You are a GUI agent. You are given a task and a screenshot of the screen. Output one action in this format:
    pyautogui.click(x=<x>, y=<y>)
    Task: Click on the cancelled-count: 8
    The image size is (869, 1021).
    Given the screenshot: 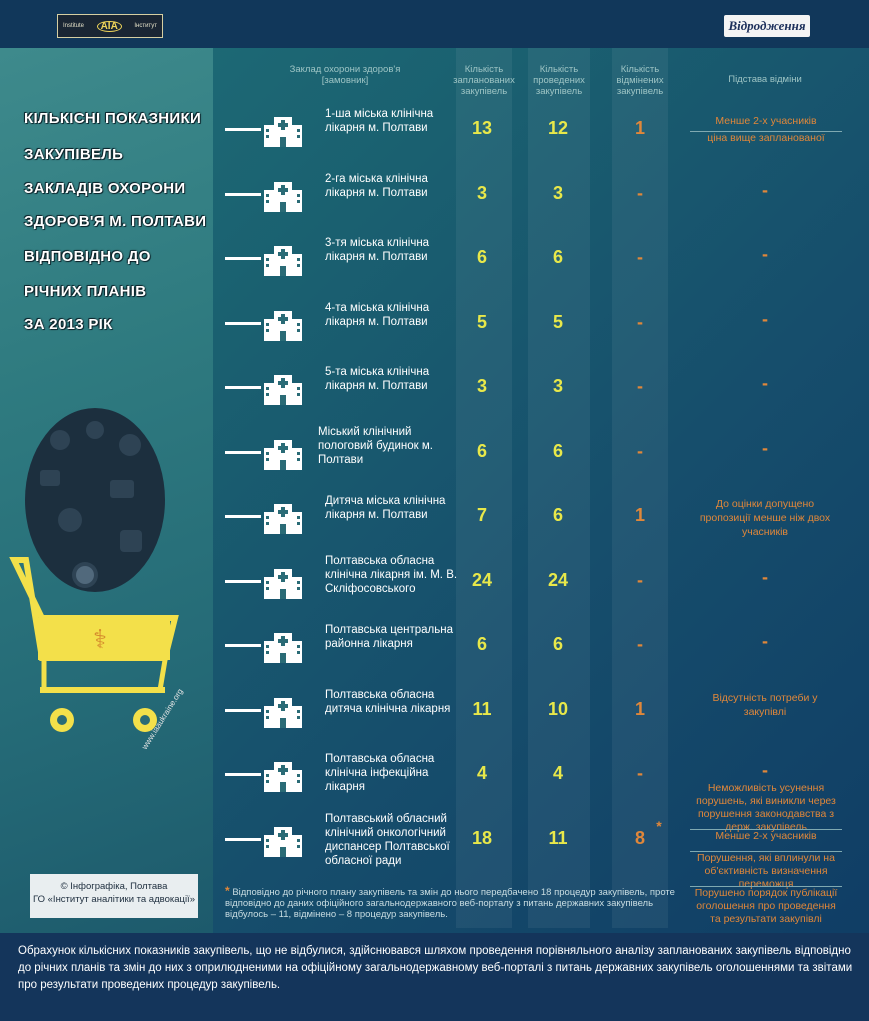 What is the action you would take?
    pyautogui.click(x=639, y=837)
    